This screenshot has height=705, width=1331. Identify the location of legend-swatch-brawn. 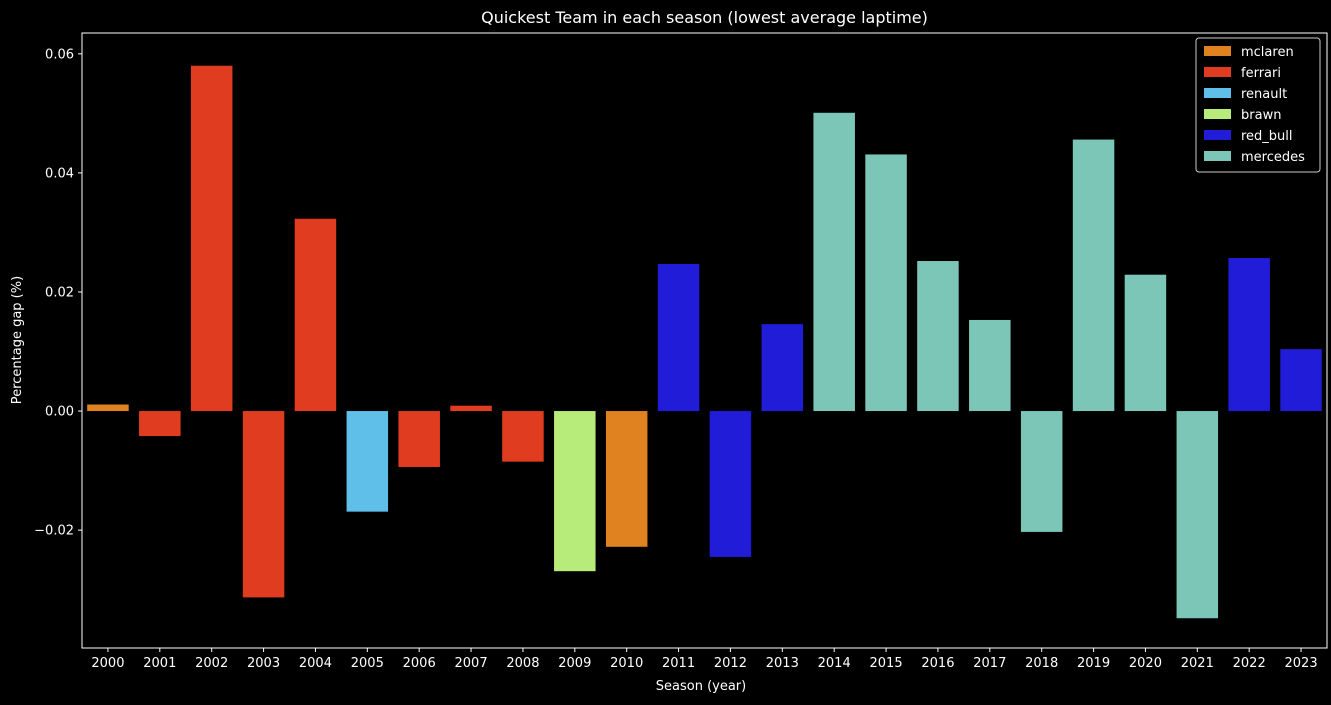
(1217, 114).